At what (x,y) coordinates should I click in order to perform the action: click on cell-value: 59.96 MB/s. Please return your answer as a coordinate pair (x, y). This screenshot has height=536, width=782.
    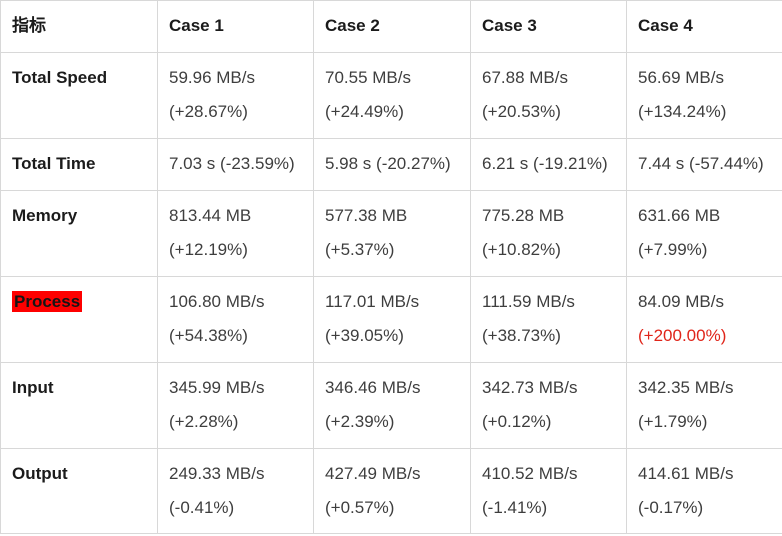
    Looking at the image, I should click on (212, 77).